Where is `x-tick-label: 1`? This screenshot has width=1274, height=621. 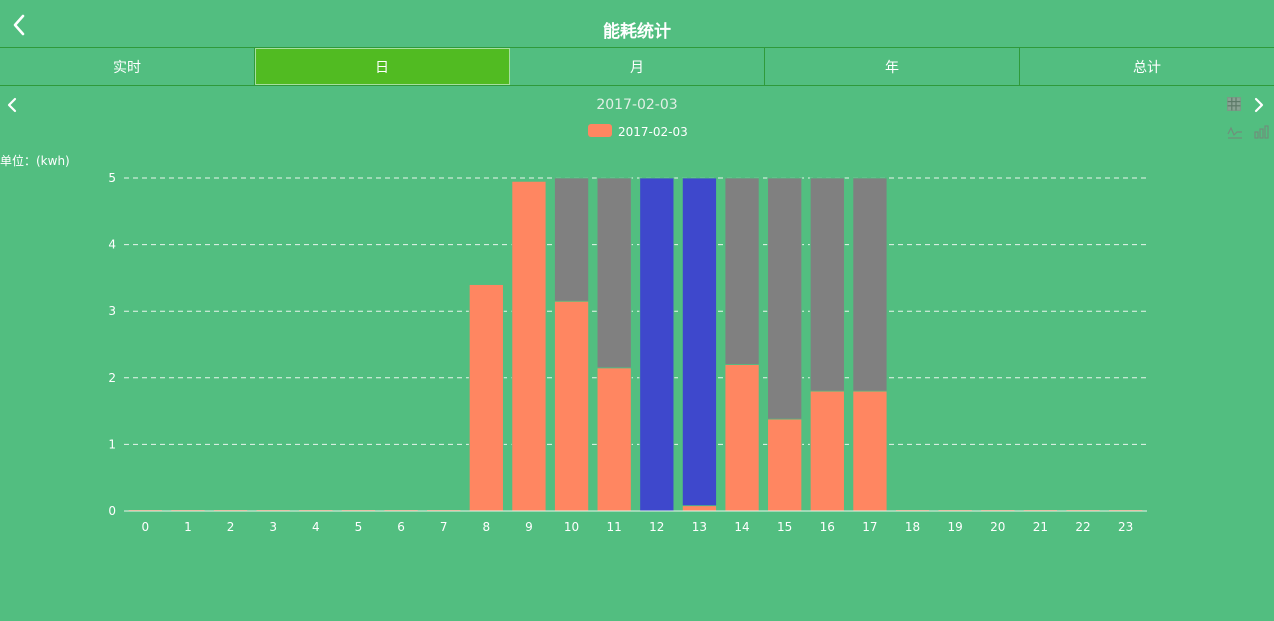
x-tick-label: 1 is located at coordinates (188, 527).